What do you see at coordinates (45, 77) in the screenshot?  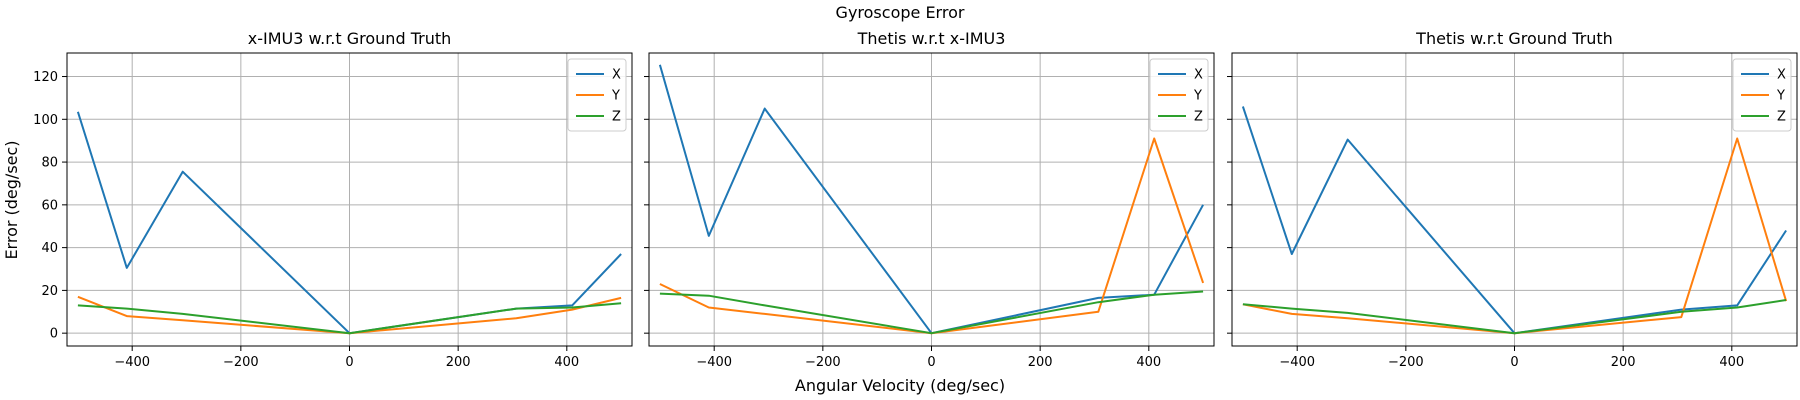 I see `y-tick-label: 120` at bounding box center [45, 77].